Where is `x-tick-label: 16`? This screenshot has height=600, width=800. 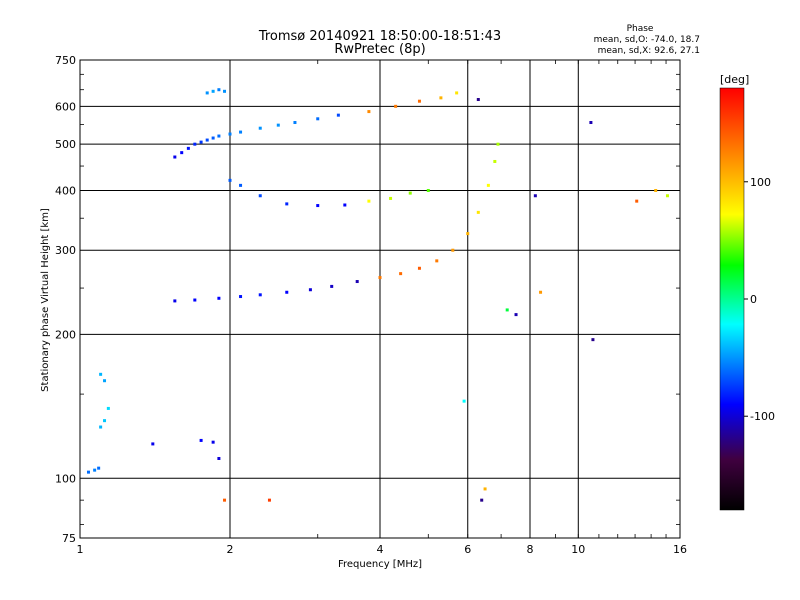
x-tick-label: 16 is located at coordinates (680, 549).